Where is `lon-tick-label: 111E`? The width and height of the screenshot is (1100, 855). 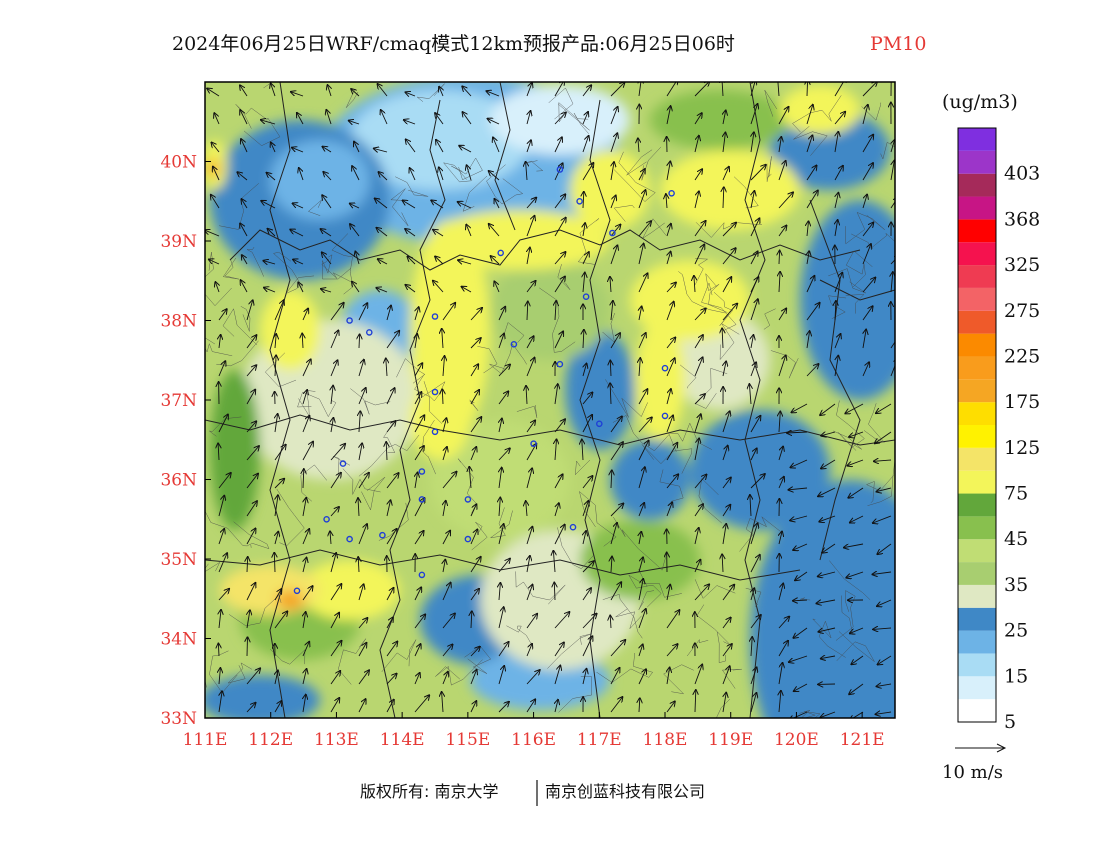
lon-tick-label: 111E is located at coordinates (205, 740).